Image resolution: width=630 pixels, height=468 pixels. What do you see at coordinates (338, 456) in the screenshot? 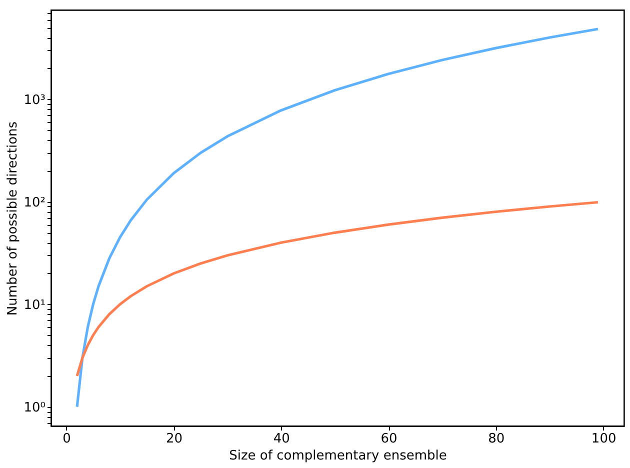
I see `x-axis-title: Size of complementary ensemble` at bounding box center [338, 456].